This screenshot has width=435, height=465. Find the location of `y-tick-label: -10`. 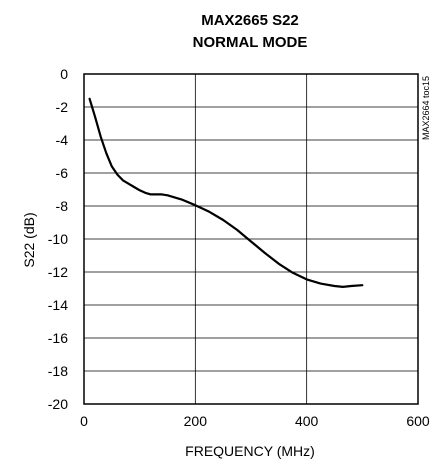

y-tick-label: -10 is located at coordinates (58, 239).